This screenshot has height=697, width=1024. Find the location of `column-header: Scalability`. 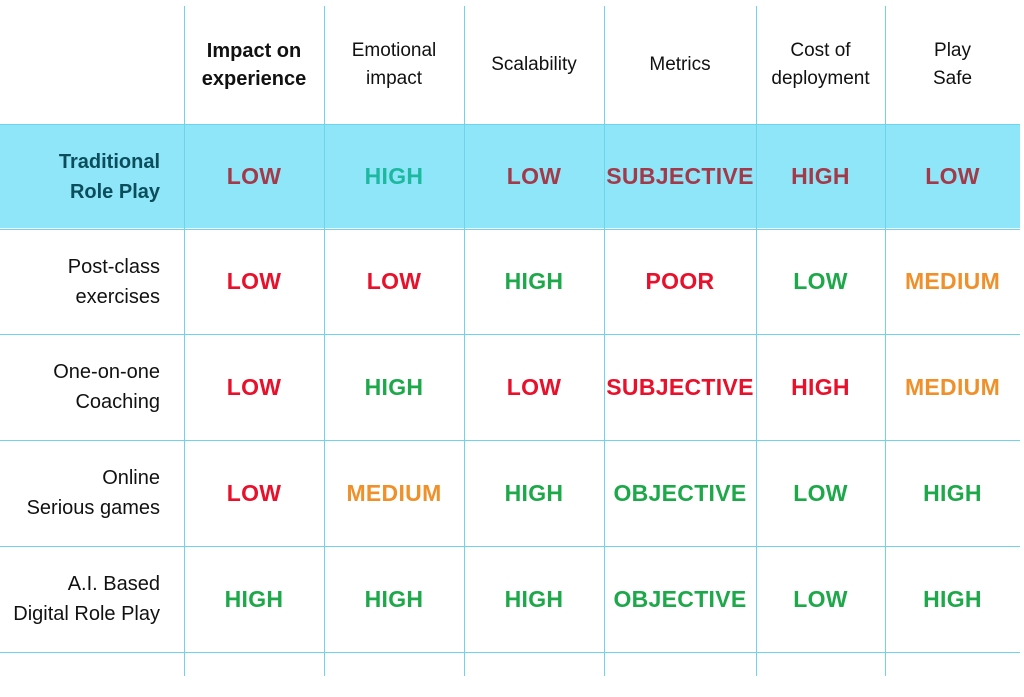

column-header: Scalability is located at coordinates (534, 64).